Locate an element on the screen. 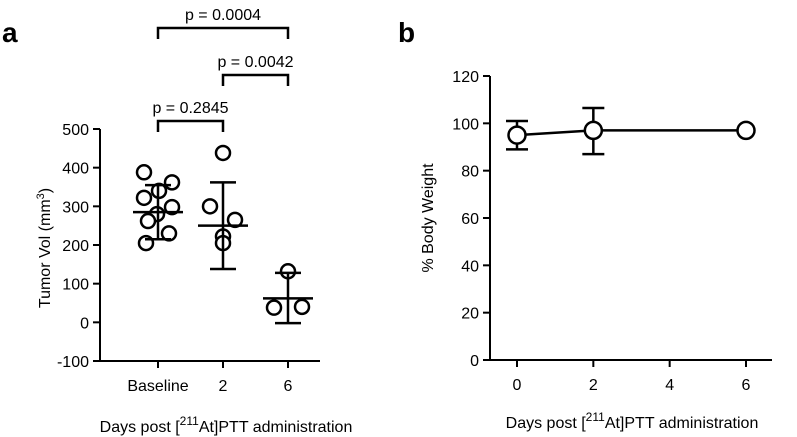 The height and width of the screenshot is (437, 797). panel-b-x-tick-label: 0 is located at coordinates (517, 385).